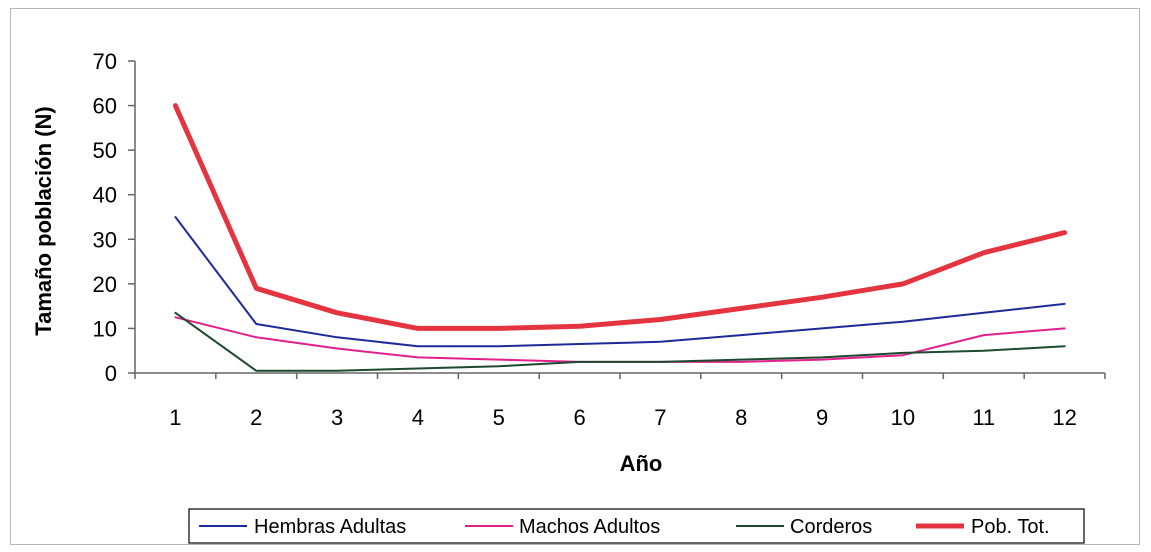 The image size is (1151, 552). Describe the element at coordinates (579, 417) in the screenshot. I see `x-tick-label: 6` at that location.